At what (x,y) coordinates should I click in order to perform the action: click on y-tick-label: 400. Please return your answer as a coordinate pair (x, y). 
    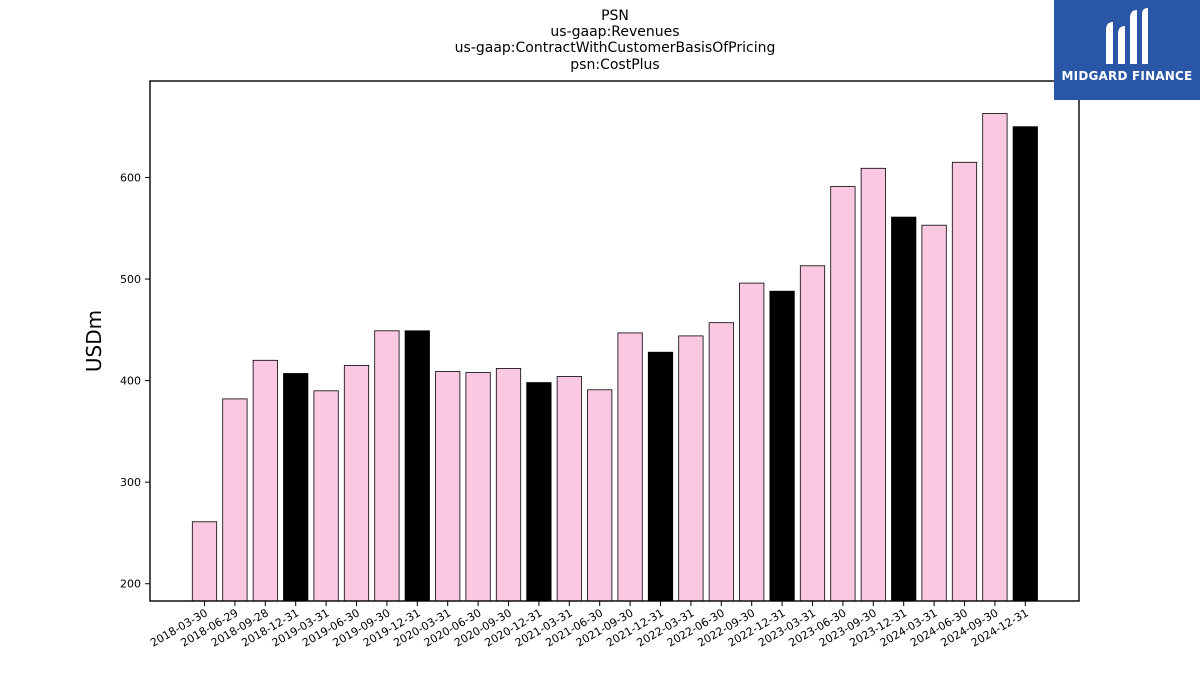
    Looking at the image, I should click on (130, 381).